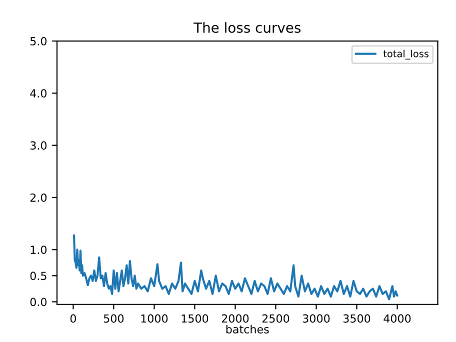 The height and width of the screenshot is (342, 456). Describe the element at coordinates (38, 302) in the screenshot. I see `y-tick-label: 0.0` at that location.